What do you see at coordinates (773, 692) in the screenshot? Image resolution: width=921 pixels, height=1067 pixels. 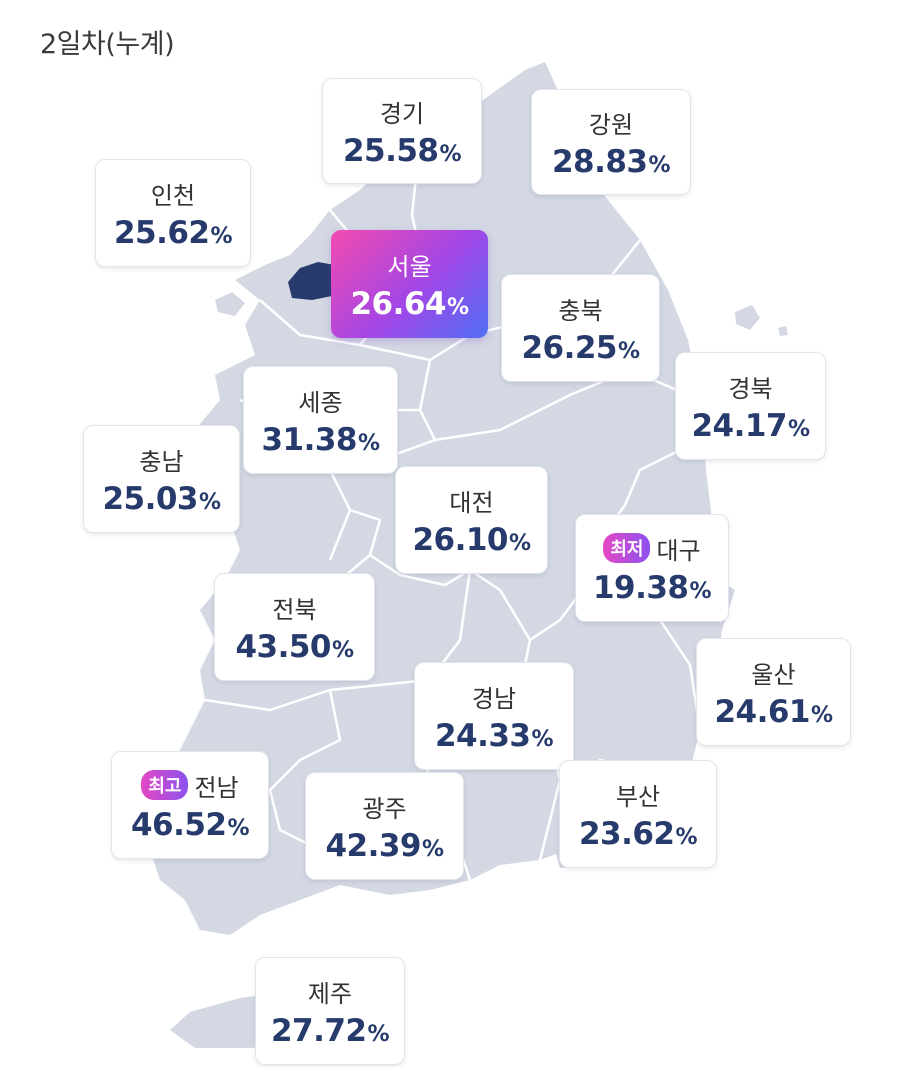 I see `region-card-ulsan: 울산 24.61%` at bounding box center [773, 692].